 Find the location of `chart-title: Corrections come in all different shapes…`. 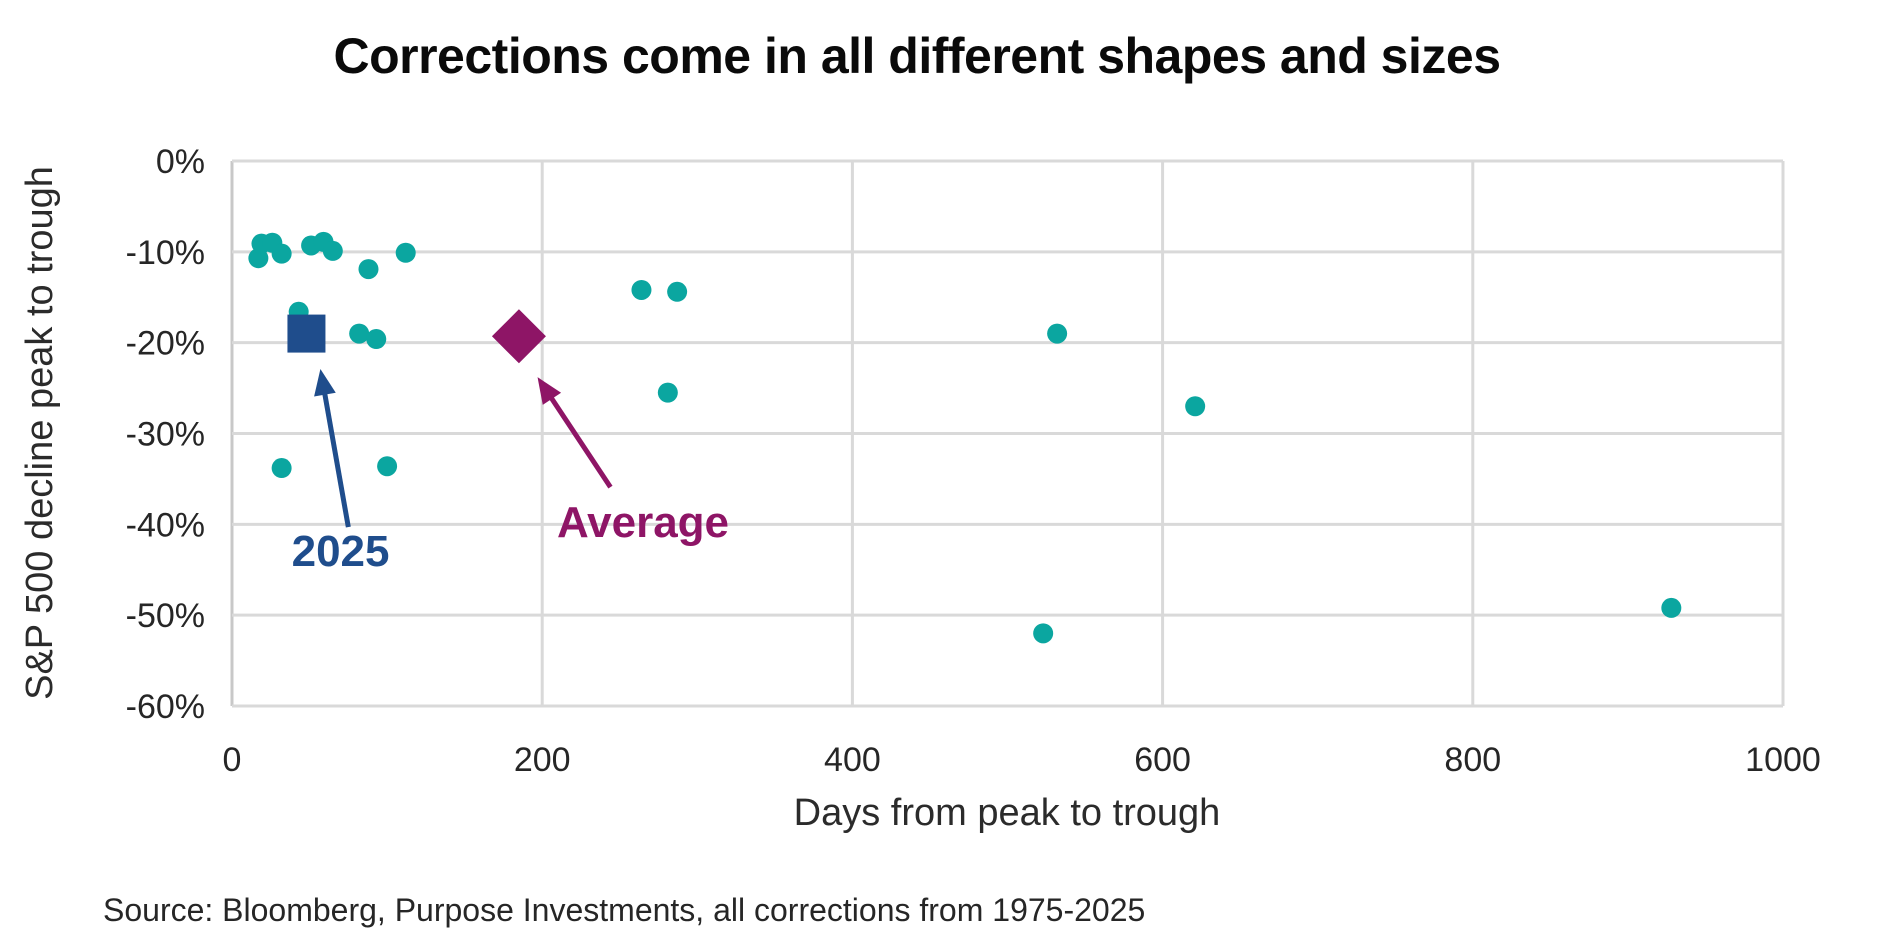

chart-title: Corrections come in all different shapes… is located at coordinates (916, 56).